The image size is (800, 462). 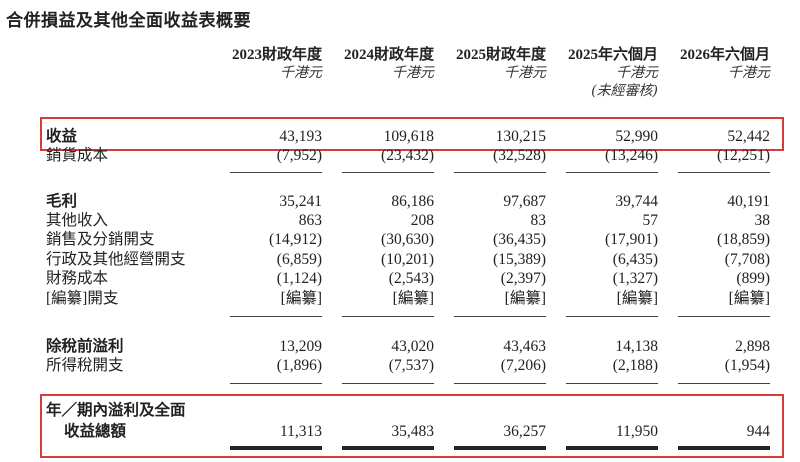 I want to click on row-value: 11,313, so click(x=300, y=431).